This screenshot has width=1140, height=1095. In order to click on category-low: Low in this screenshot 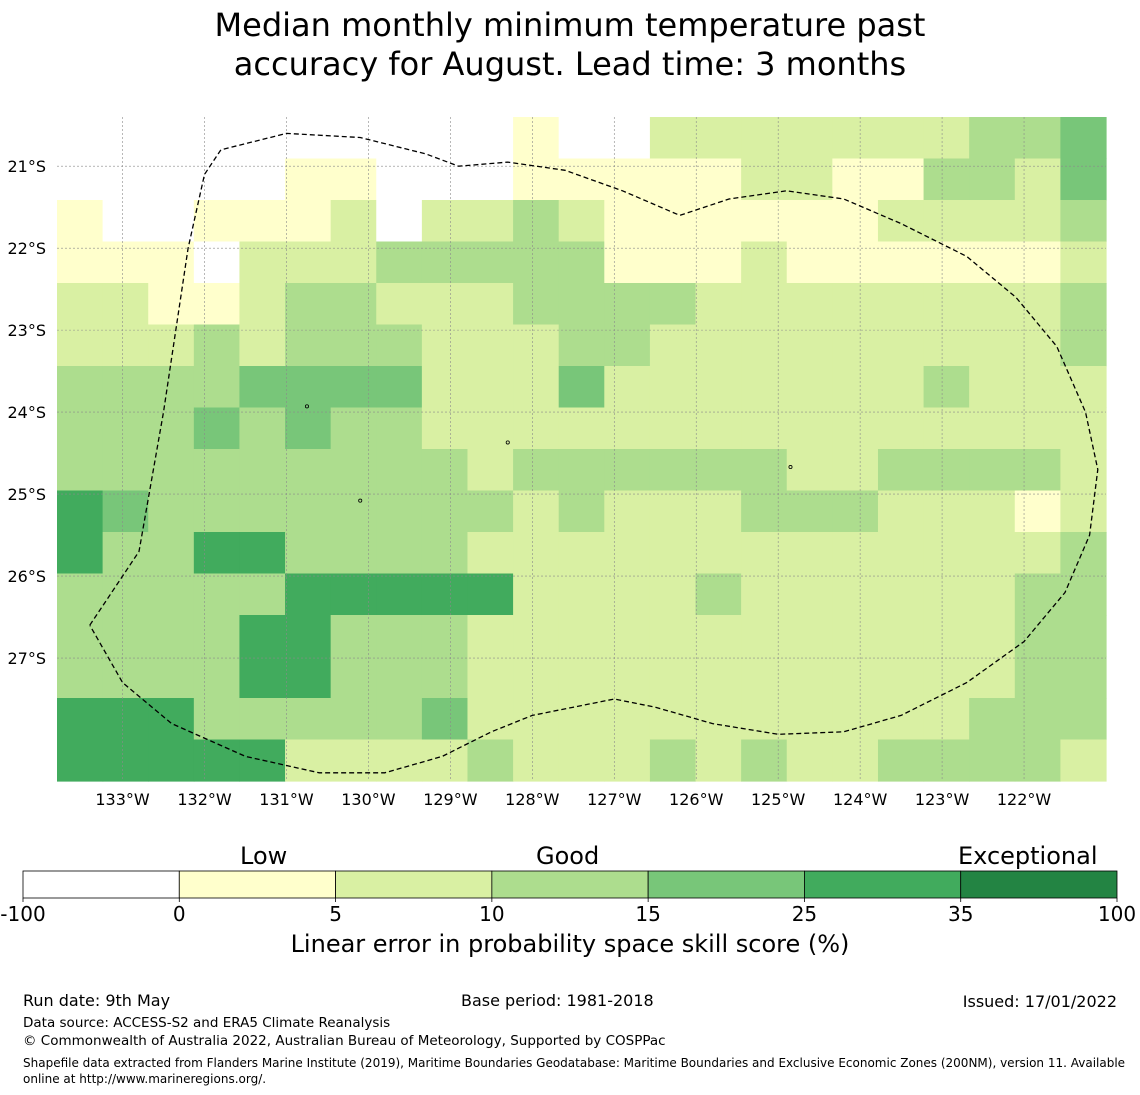, I will do `click(264, 856)`.